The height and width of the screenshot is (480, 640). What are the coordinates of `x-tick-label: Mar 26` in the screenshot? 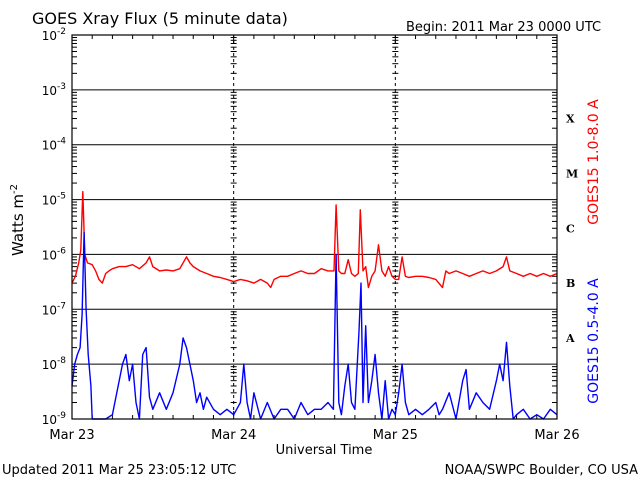 It's located at (556, 435).